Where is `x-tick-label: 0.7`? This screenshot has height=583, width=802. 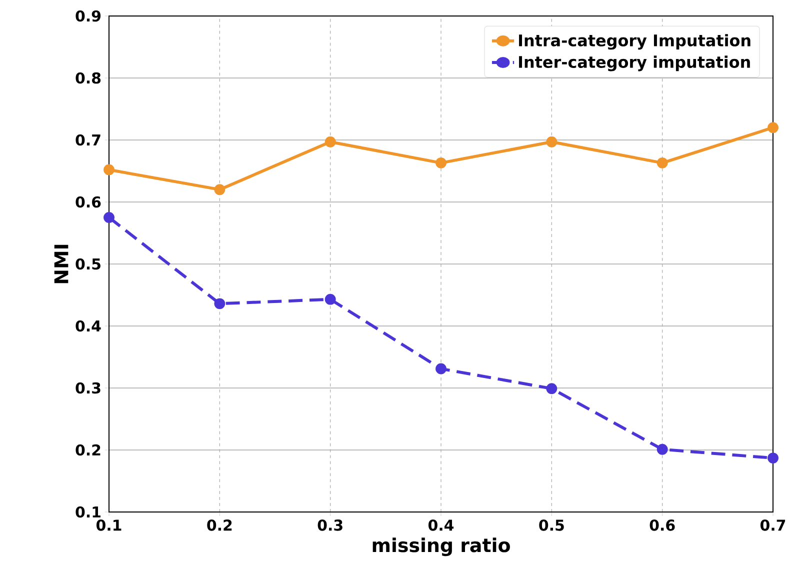
x-tick-label: 0.7 is located at coordinates (773, 525).